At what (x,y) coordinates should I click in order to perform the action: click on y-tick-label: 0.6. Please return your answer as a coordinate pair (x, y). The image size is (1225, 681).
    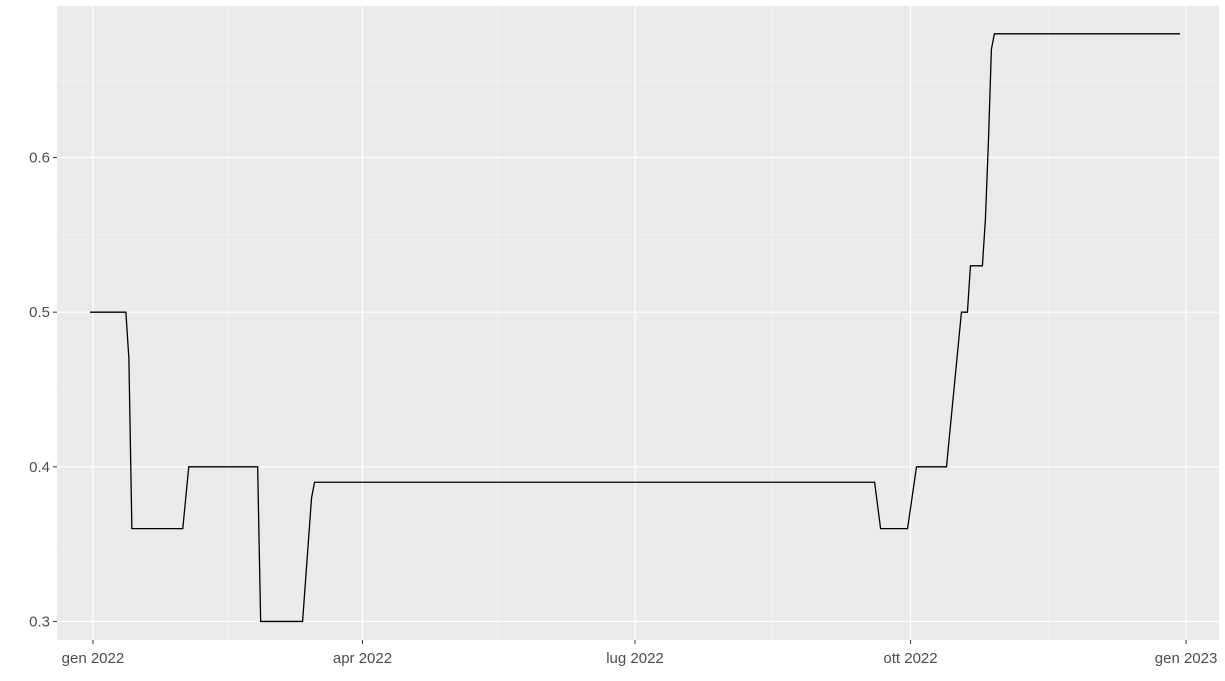
    Looking at the image, I should click on (39, 158).